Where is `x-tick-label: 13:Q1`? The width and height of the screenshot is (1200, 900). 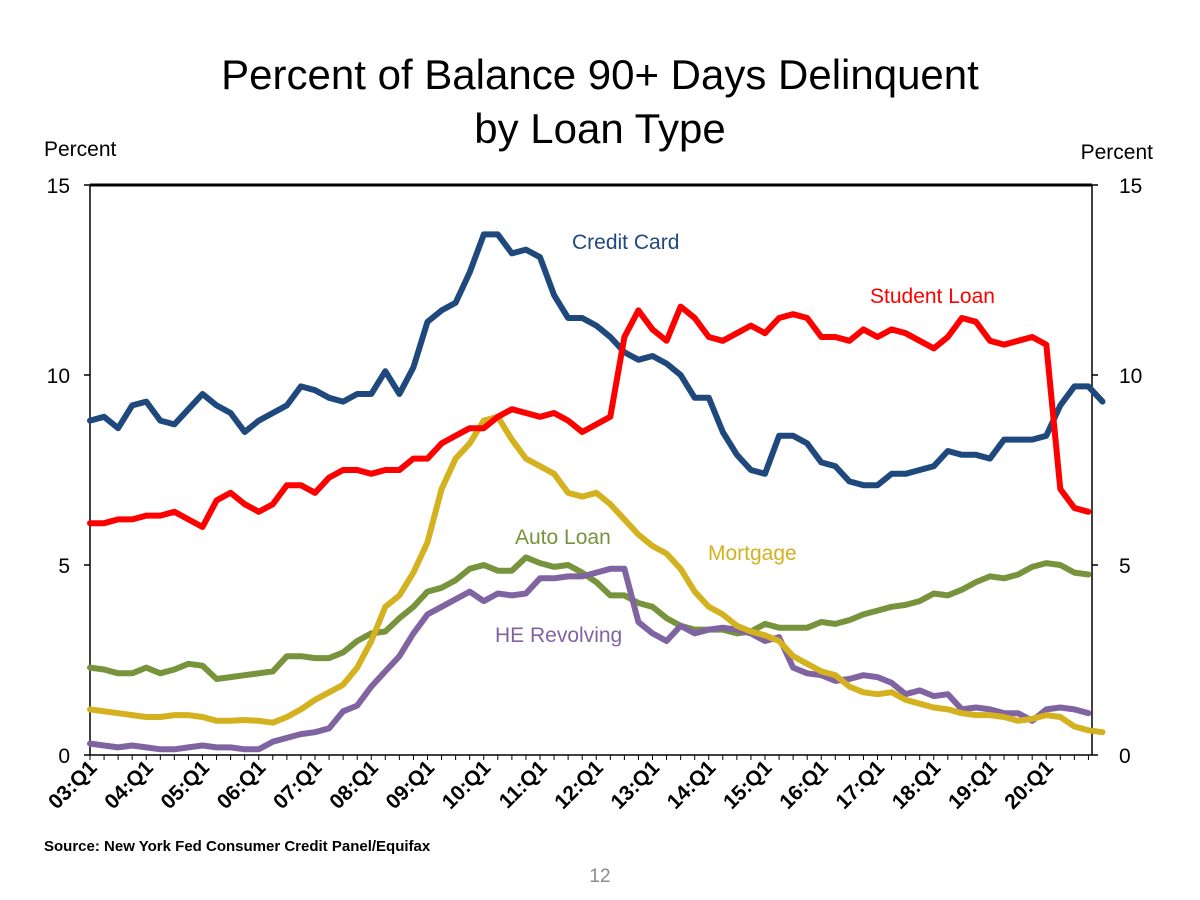 x-tick-label: 13:Q1 is located at coordinates (635, 785).